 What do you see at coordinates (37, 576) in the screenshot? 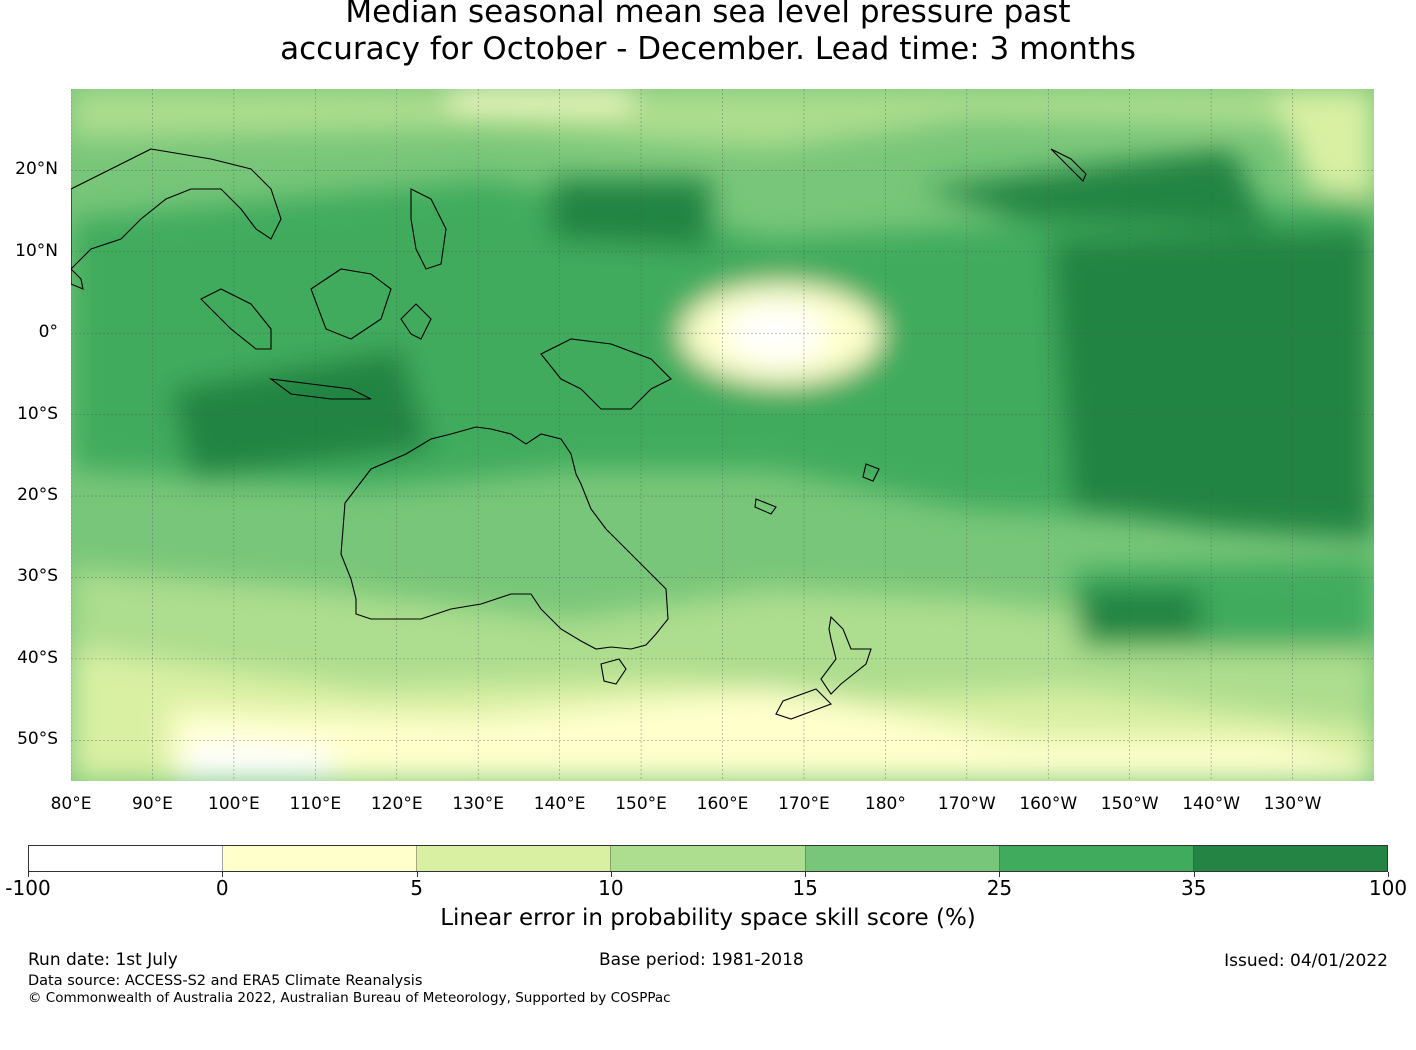
I see `latitude-label: 30°S` at bounding box center [37, 576].